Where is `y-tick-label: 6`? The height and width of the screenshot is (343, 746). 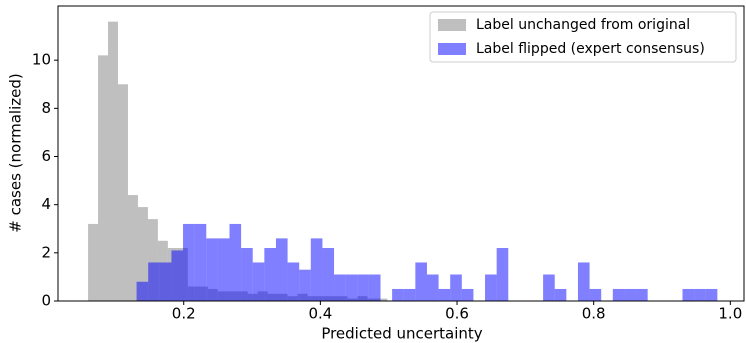
y-tick-label: 6 is located at coordinates (46, 156).